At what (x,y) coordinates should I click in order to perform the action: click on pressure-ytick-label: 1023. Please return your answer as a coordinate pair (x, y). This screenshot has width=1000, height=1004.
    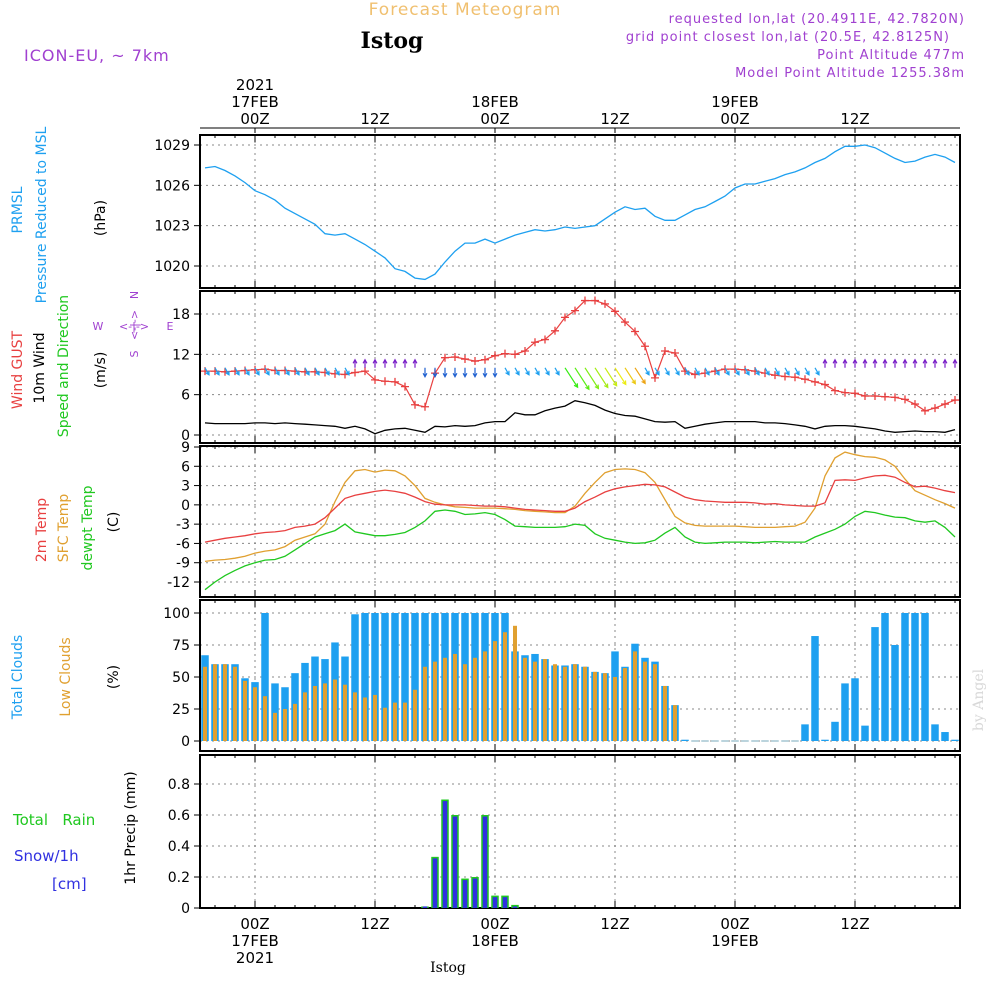
    Looking at the image, I should click on (172, 227).